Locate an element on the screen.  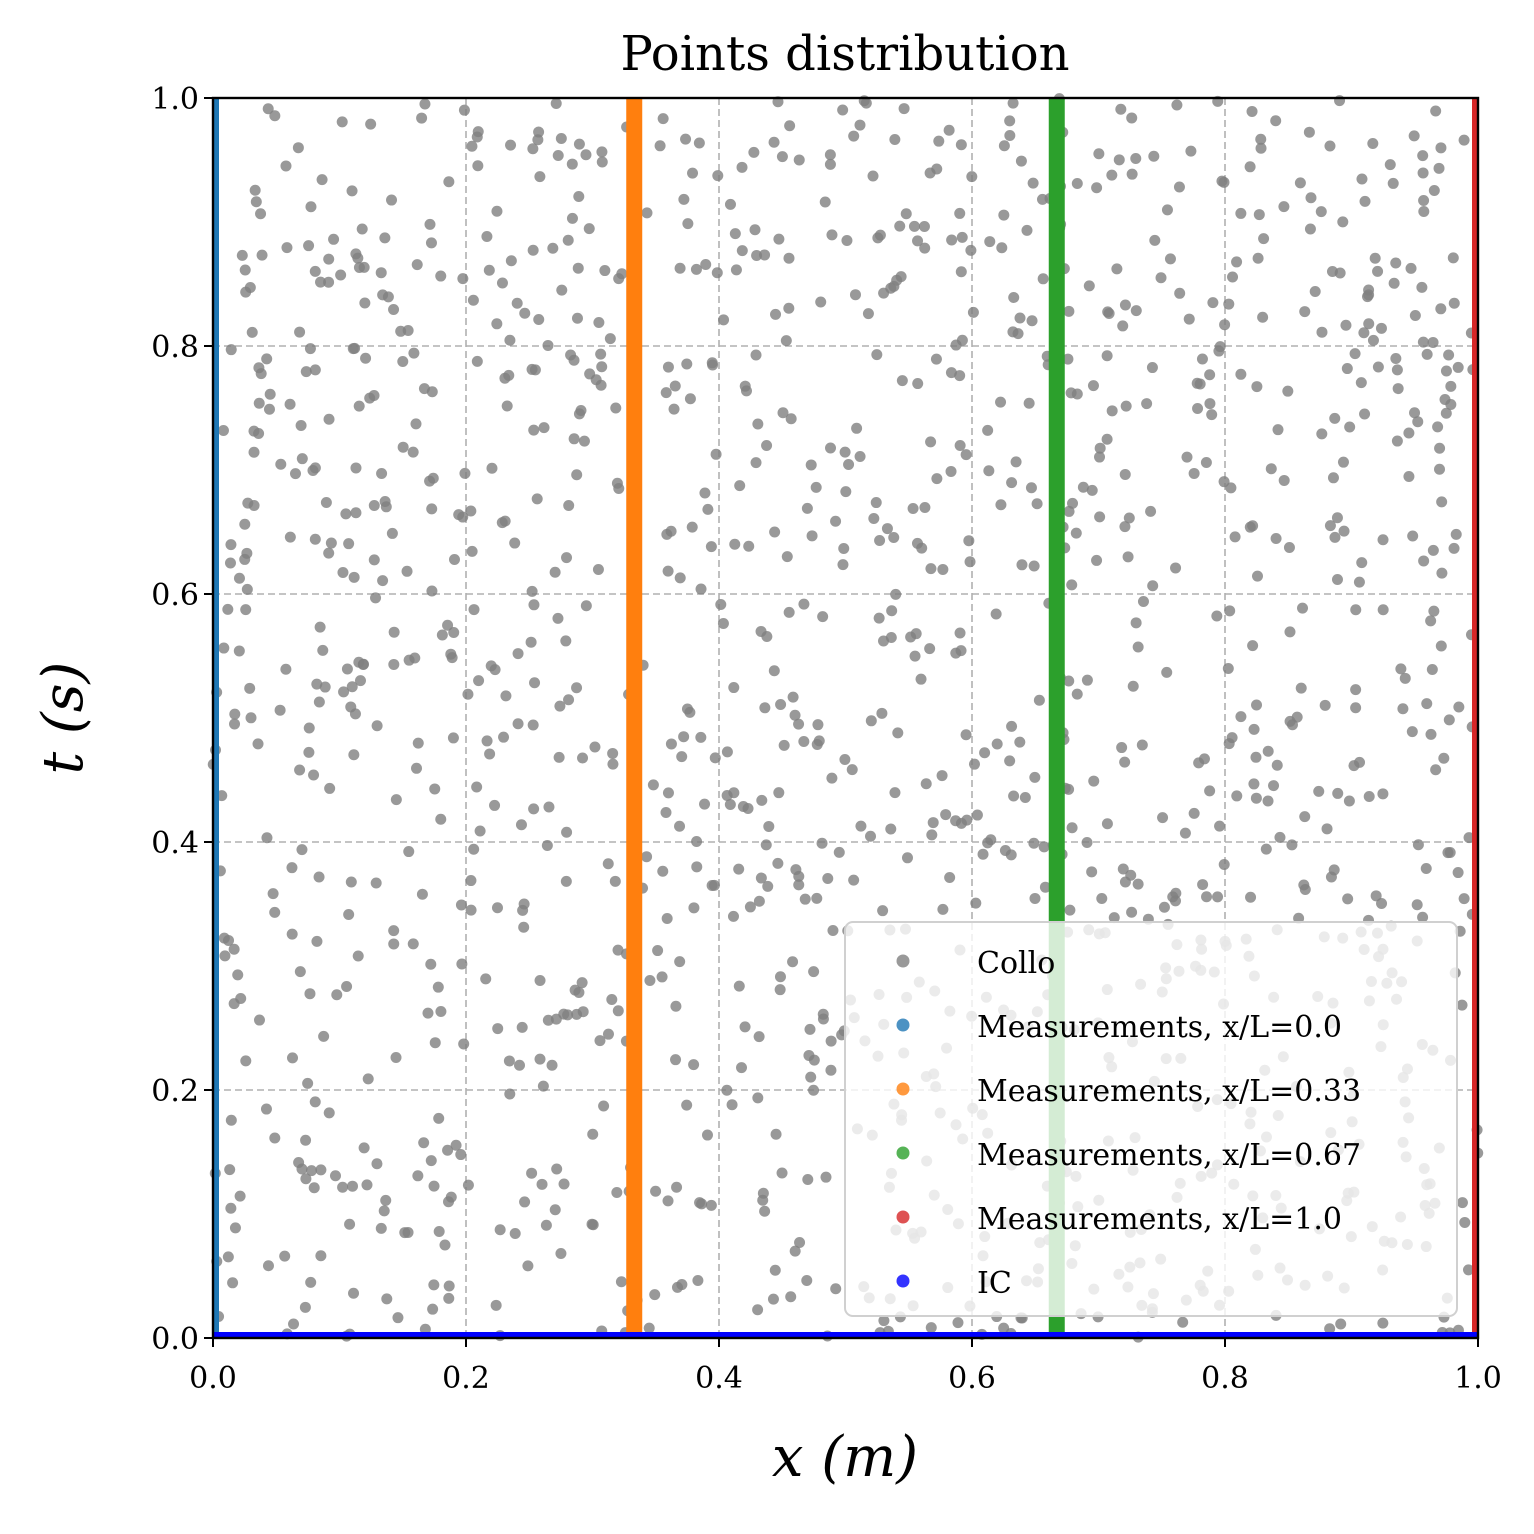
y-tick-label: 0.0 is located at coordinates (175, 1339).